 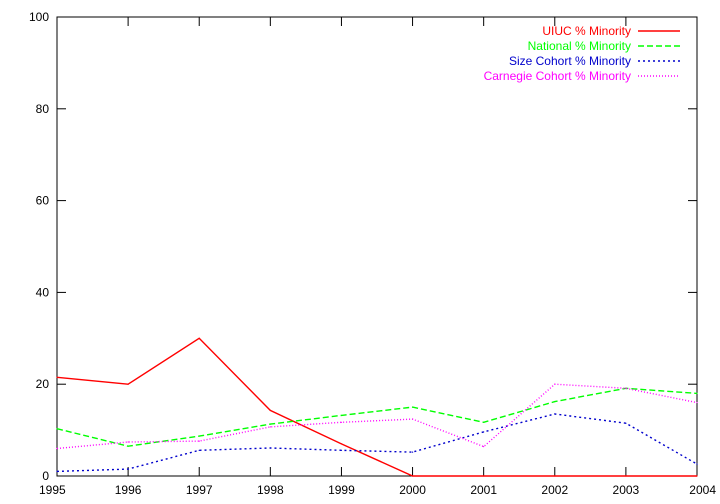 I want to click on x-tick-label: 1999, so click(x=341, y=490).